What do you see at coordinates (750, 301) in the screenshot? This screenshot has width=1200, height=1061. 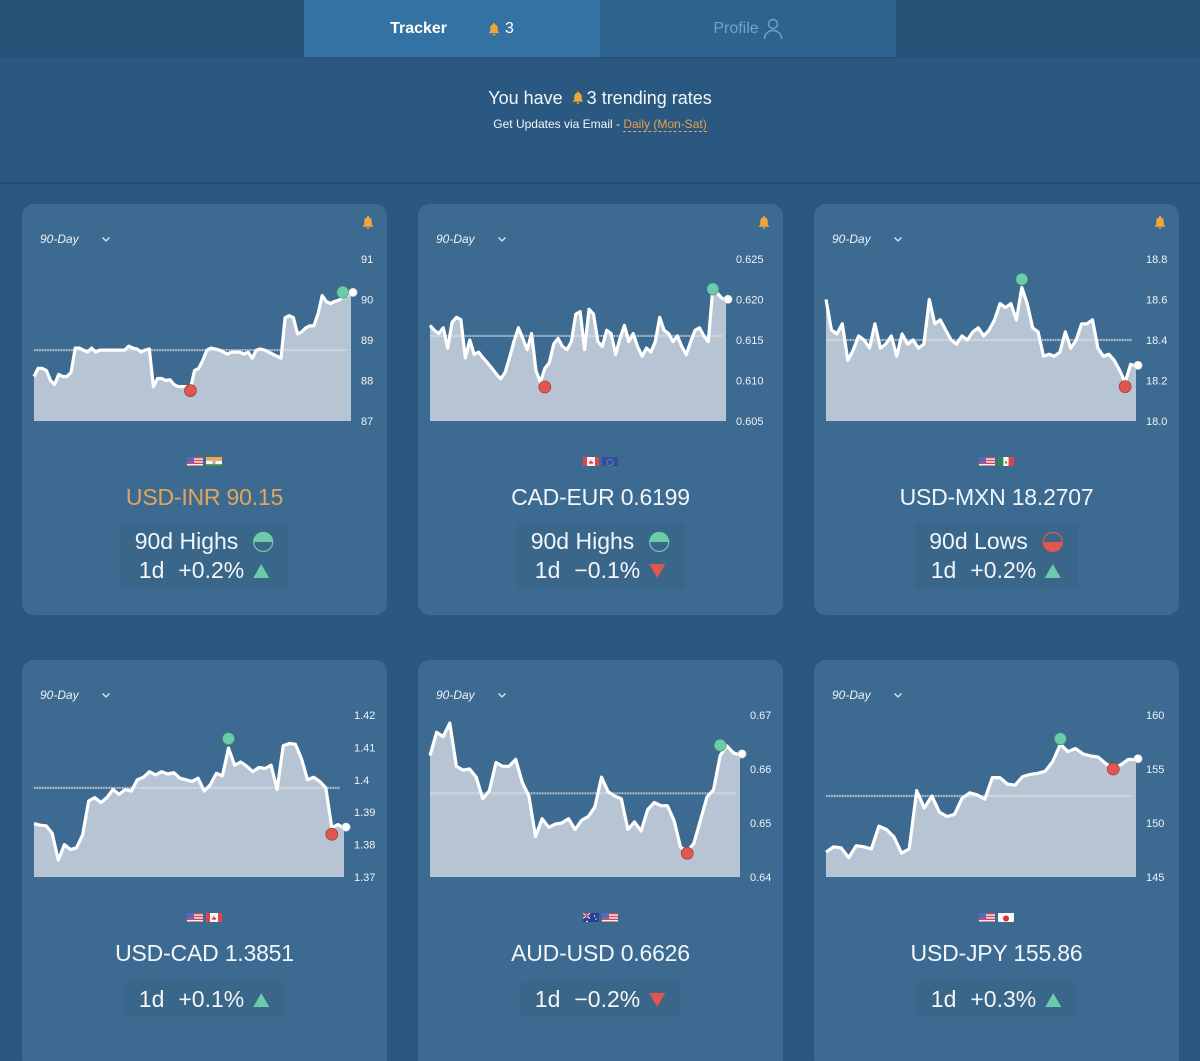 I see `y-tick-label: 0.620` at bounding box center [750, 301].